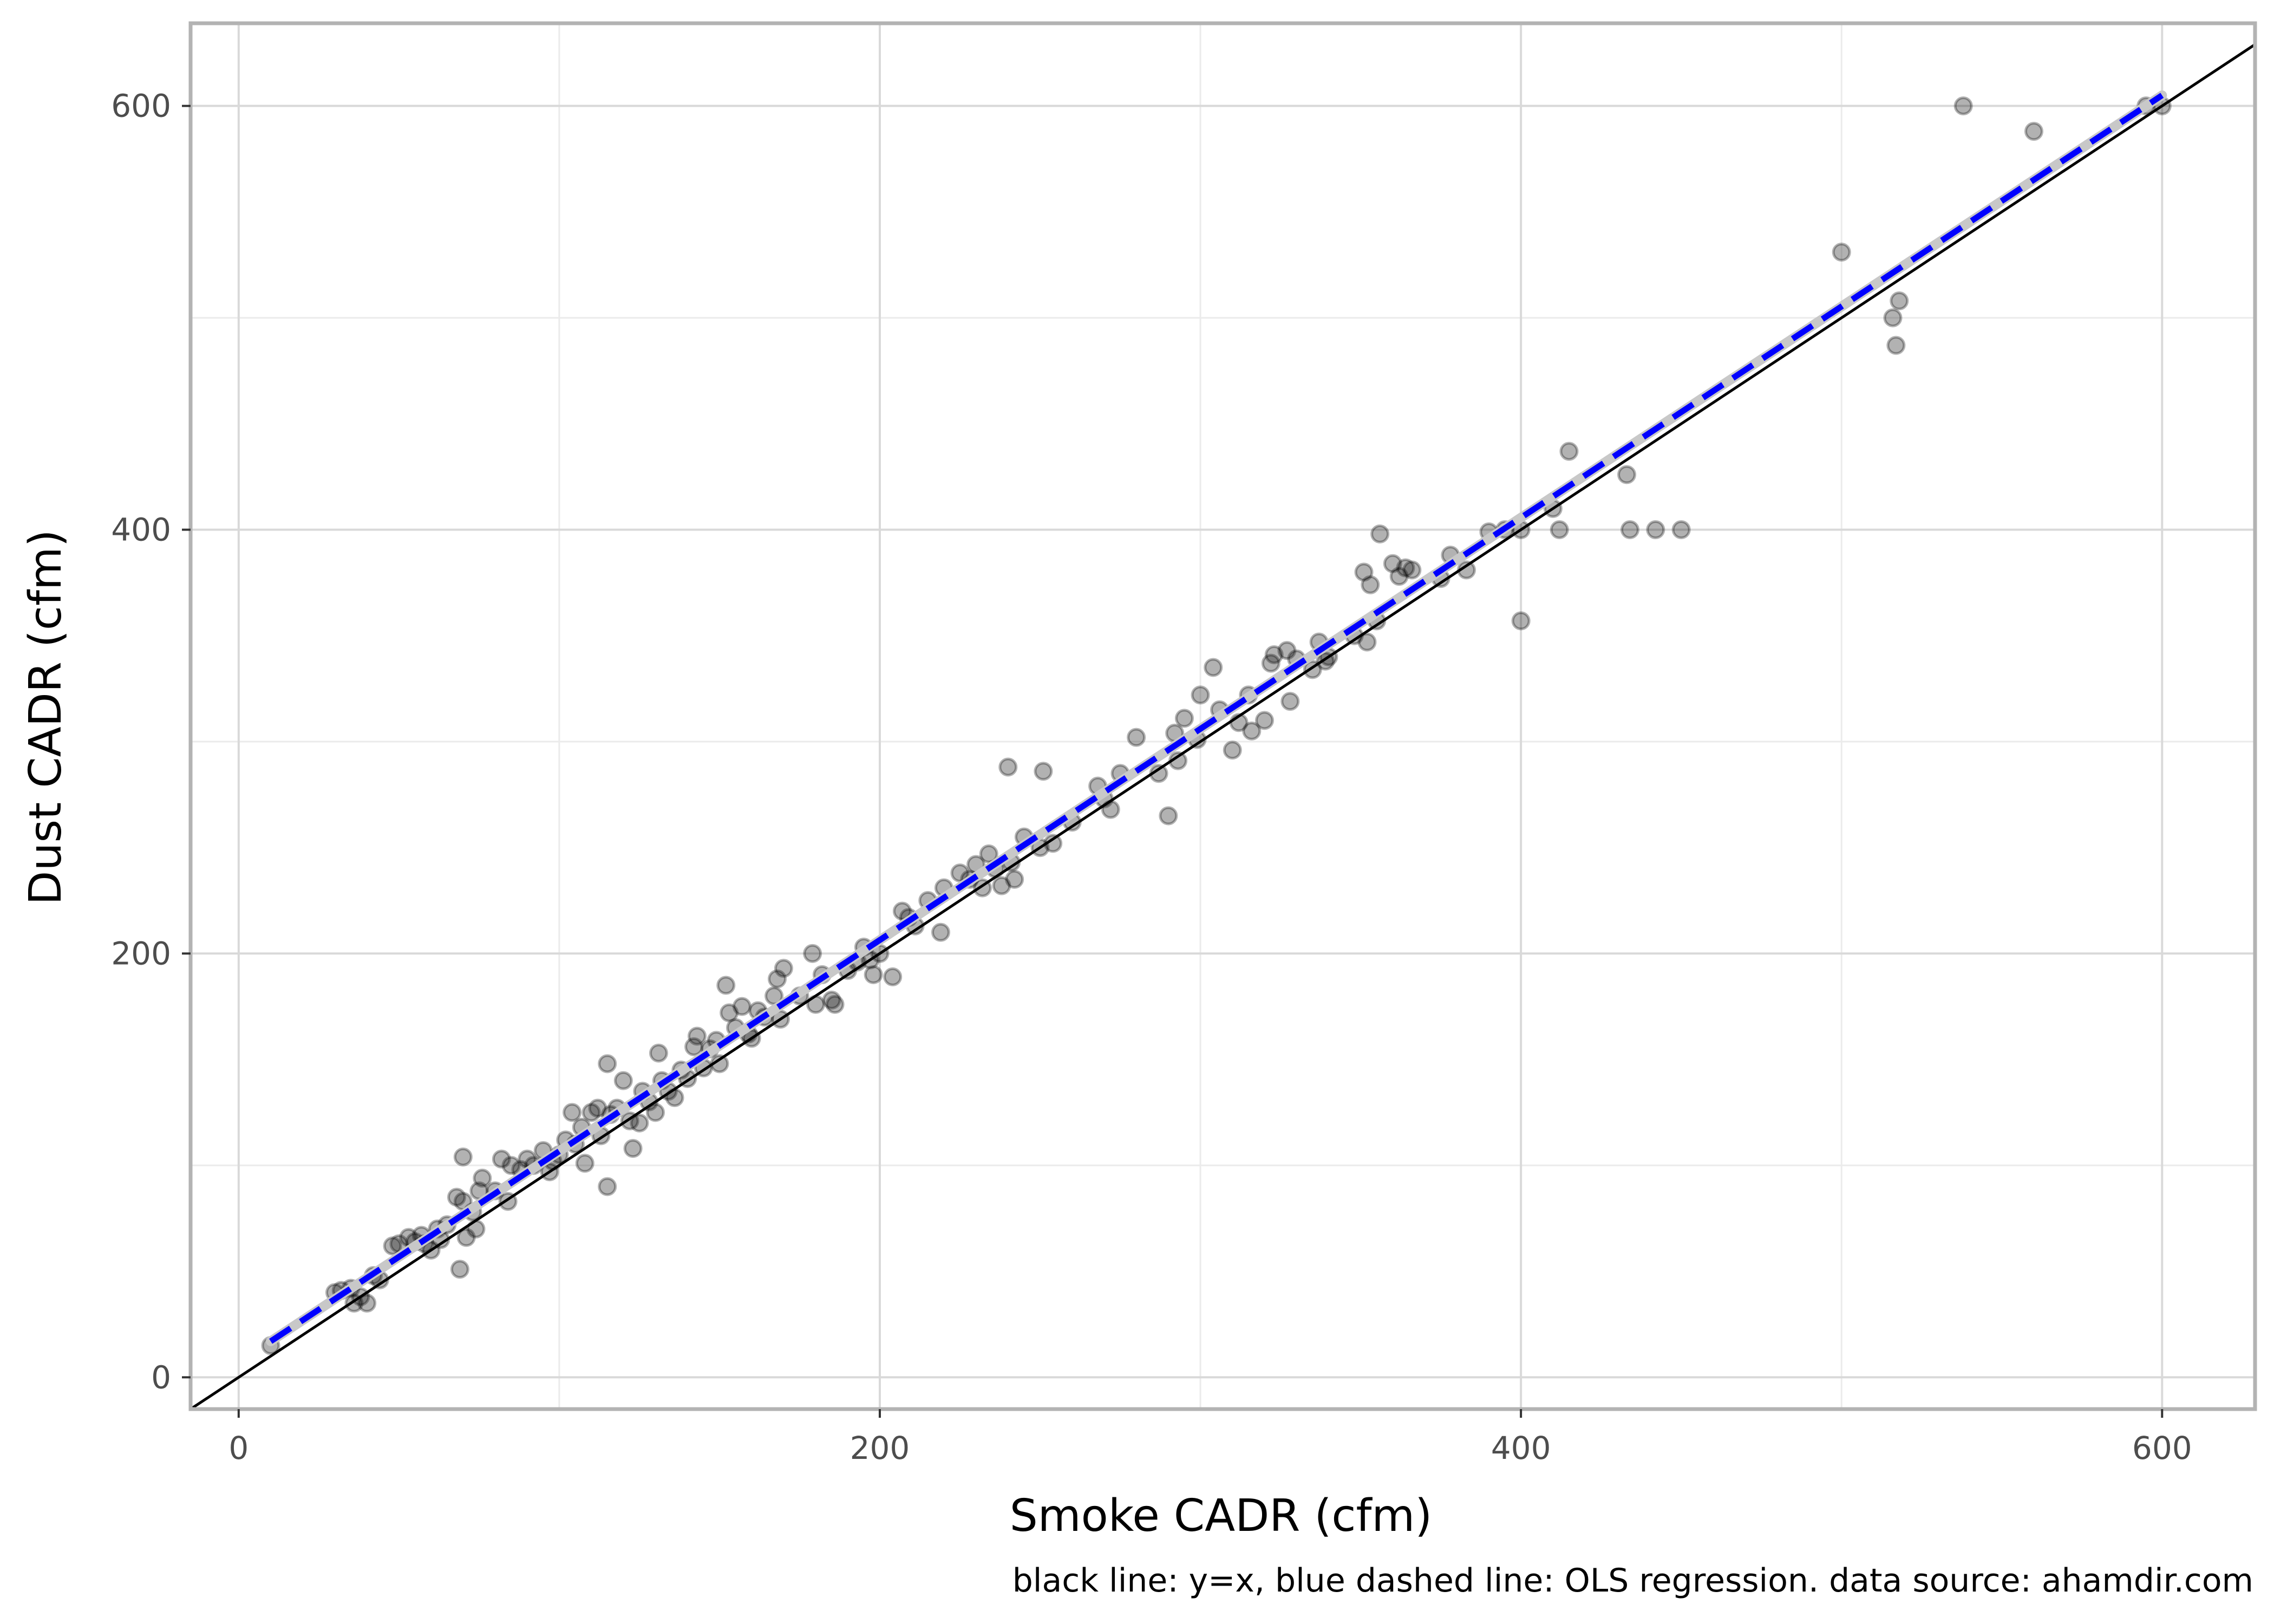  I want to click on y-tick-label: 400, so click(141, 530).